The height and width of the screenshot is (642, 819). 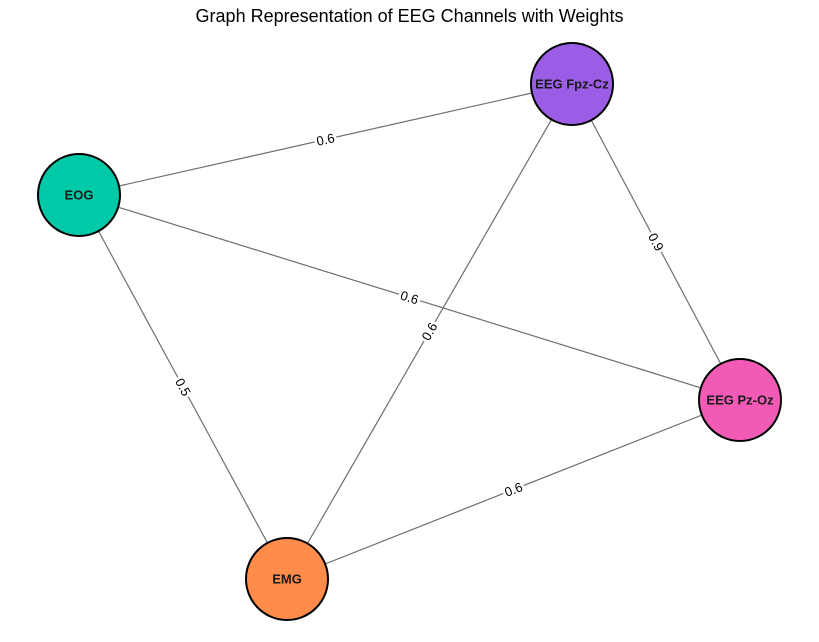 I want to click on node-pzoz: EEG Pz-Oz, so click(x=740, y=400).